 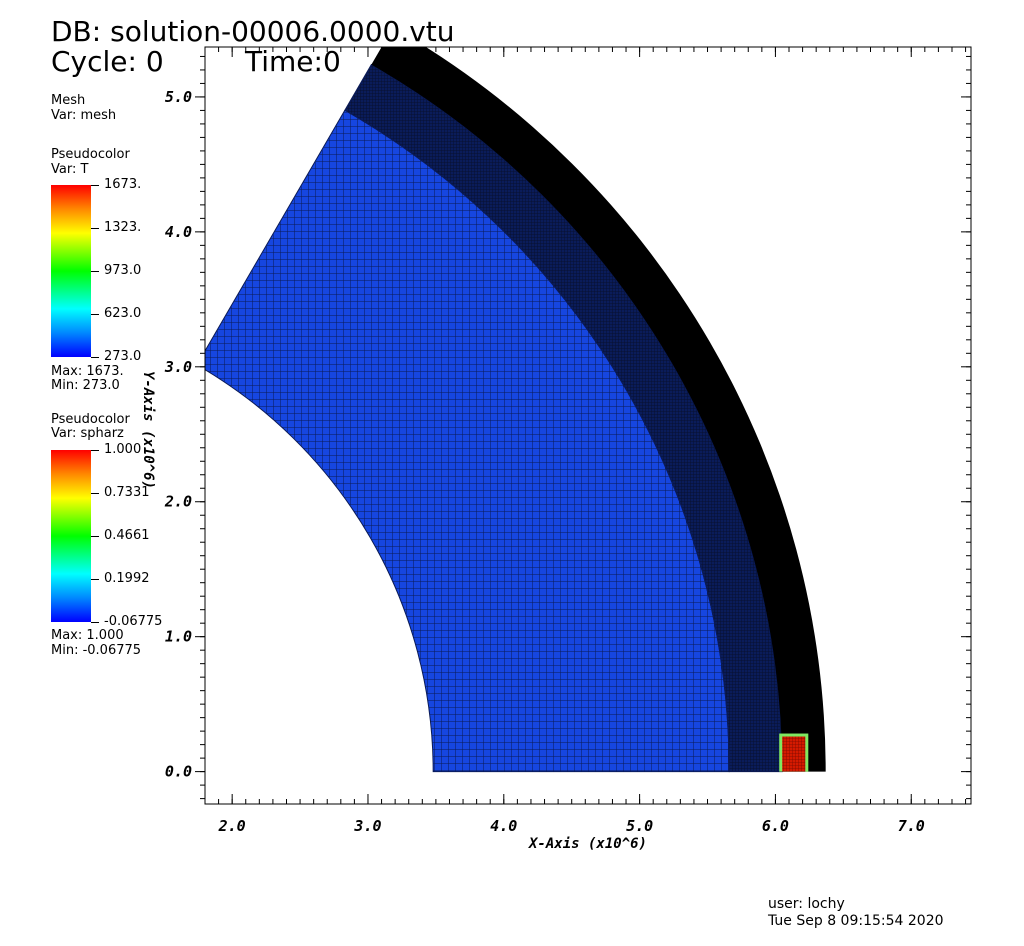 I want to click on user-label: user: lochy, so click(x=806, y=904).